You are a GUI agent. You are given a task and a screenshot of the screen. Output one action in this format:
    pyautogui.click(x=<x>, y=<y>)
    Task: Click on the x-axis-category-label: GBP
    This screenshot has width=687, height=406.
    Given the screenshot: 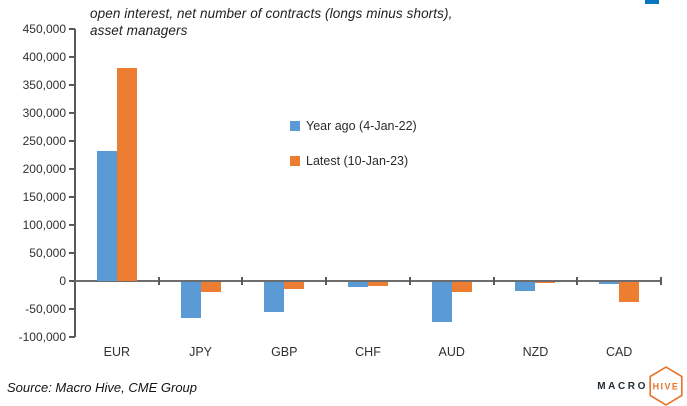 What is the action you would take?
    pyautogui.click(x=284, y=352)
    